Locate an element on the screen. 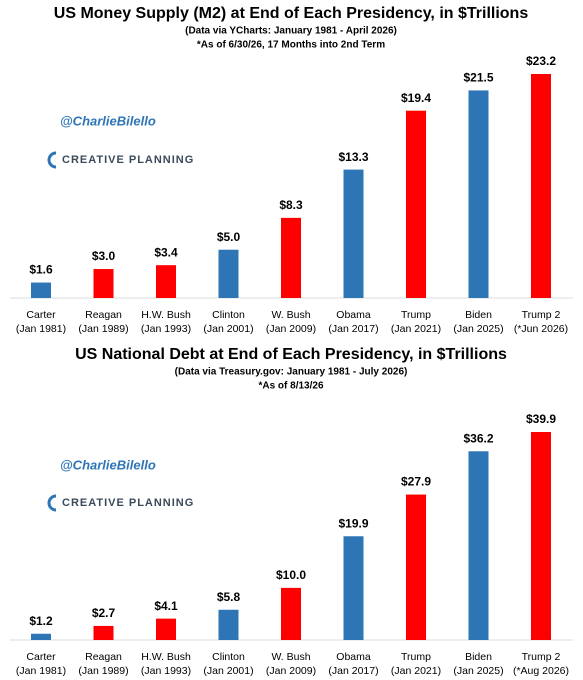 Image resolution: width=583 pixels, height=680 pixels. value-label: $19.9 is located at coordinates (353, 523).